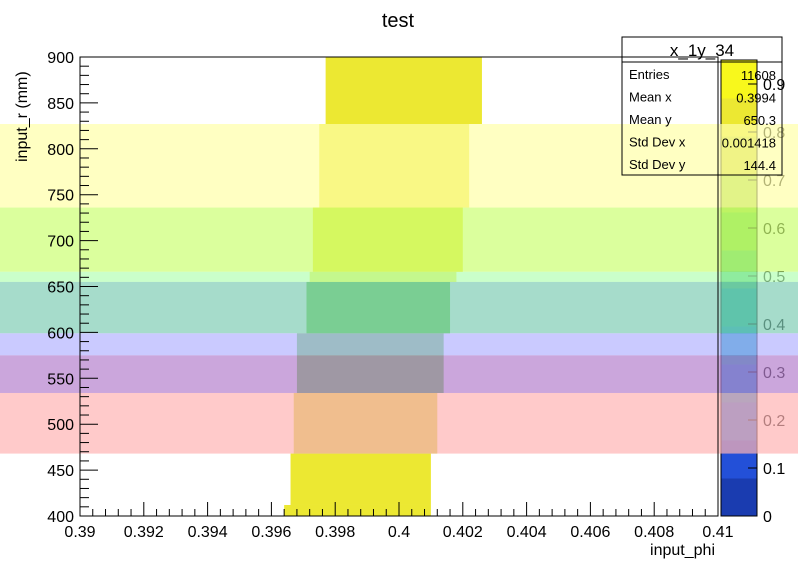  Describe the element at coordinates (60, 104) in the screenshot. I see `y-tick-label: 850` at that location.